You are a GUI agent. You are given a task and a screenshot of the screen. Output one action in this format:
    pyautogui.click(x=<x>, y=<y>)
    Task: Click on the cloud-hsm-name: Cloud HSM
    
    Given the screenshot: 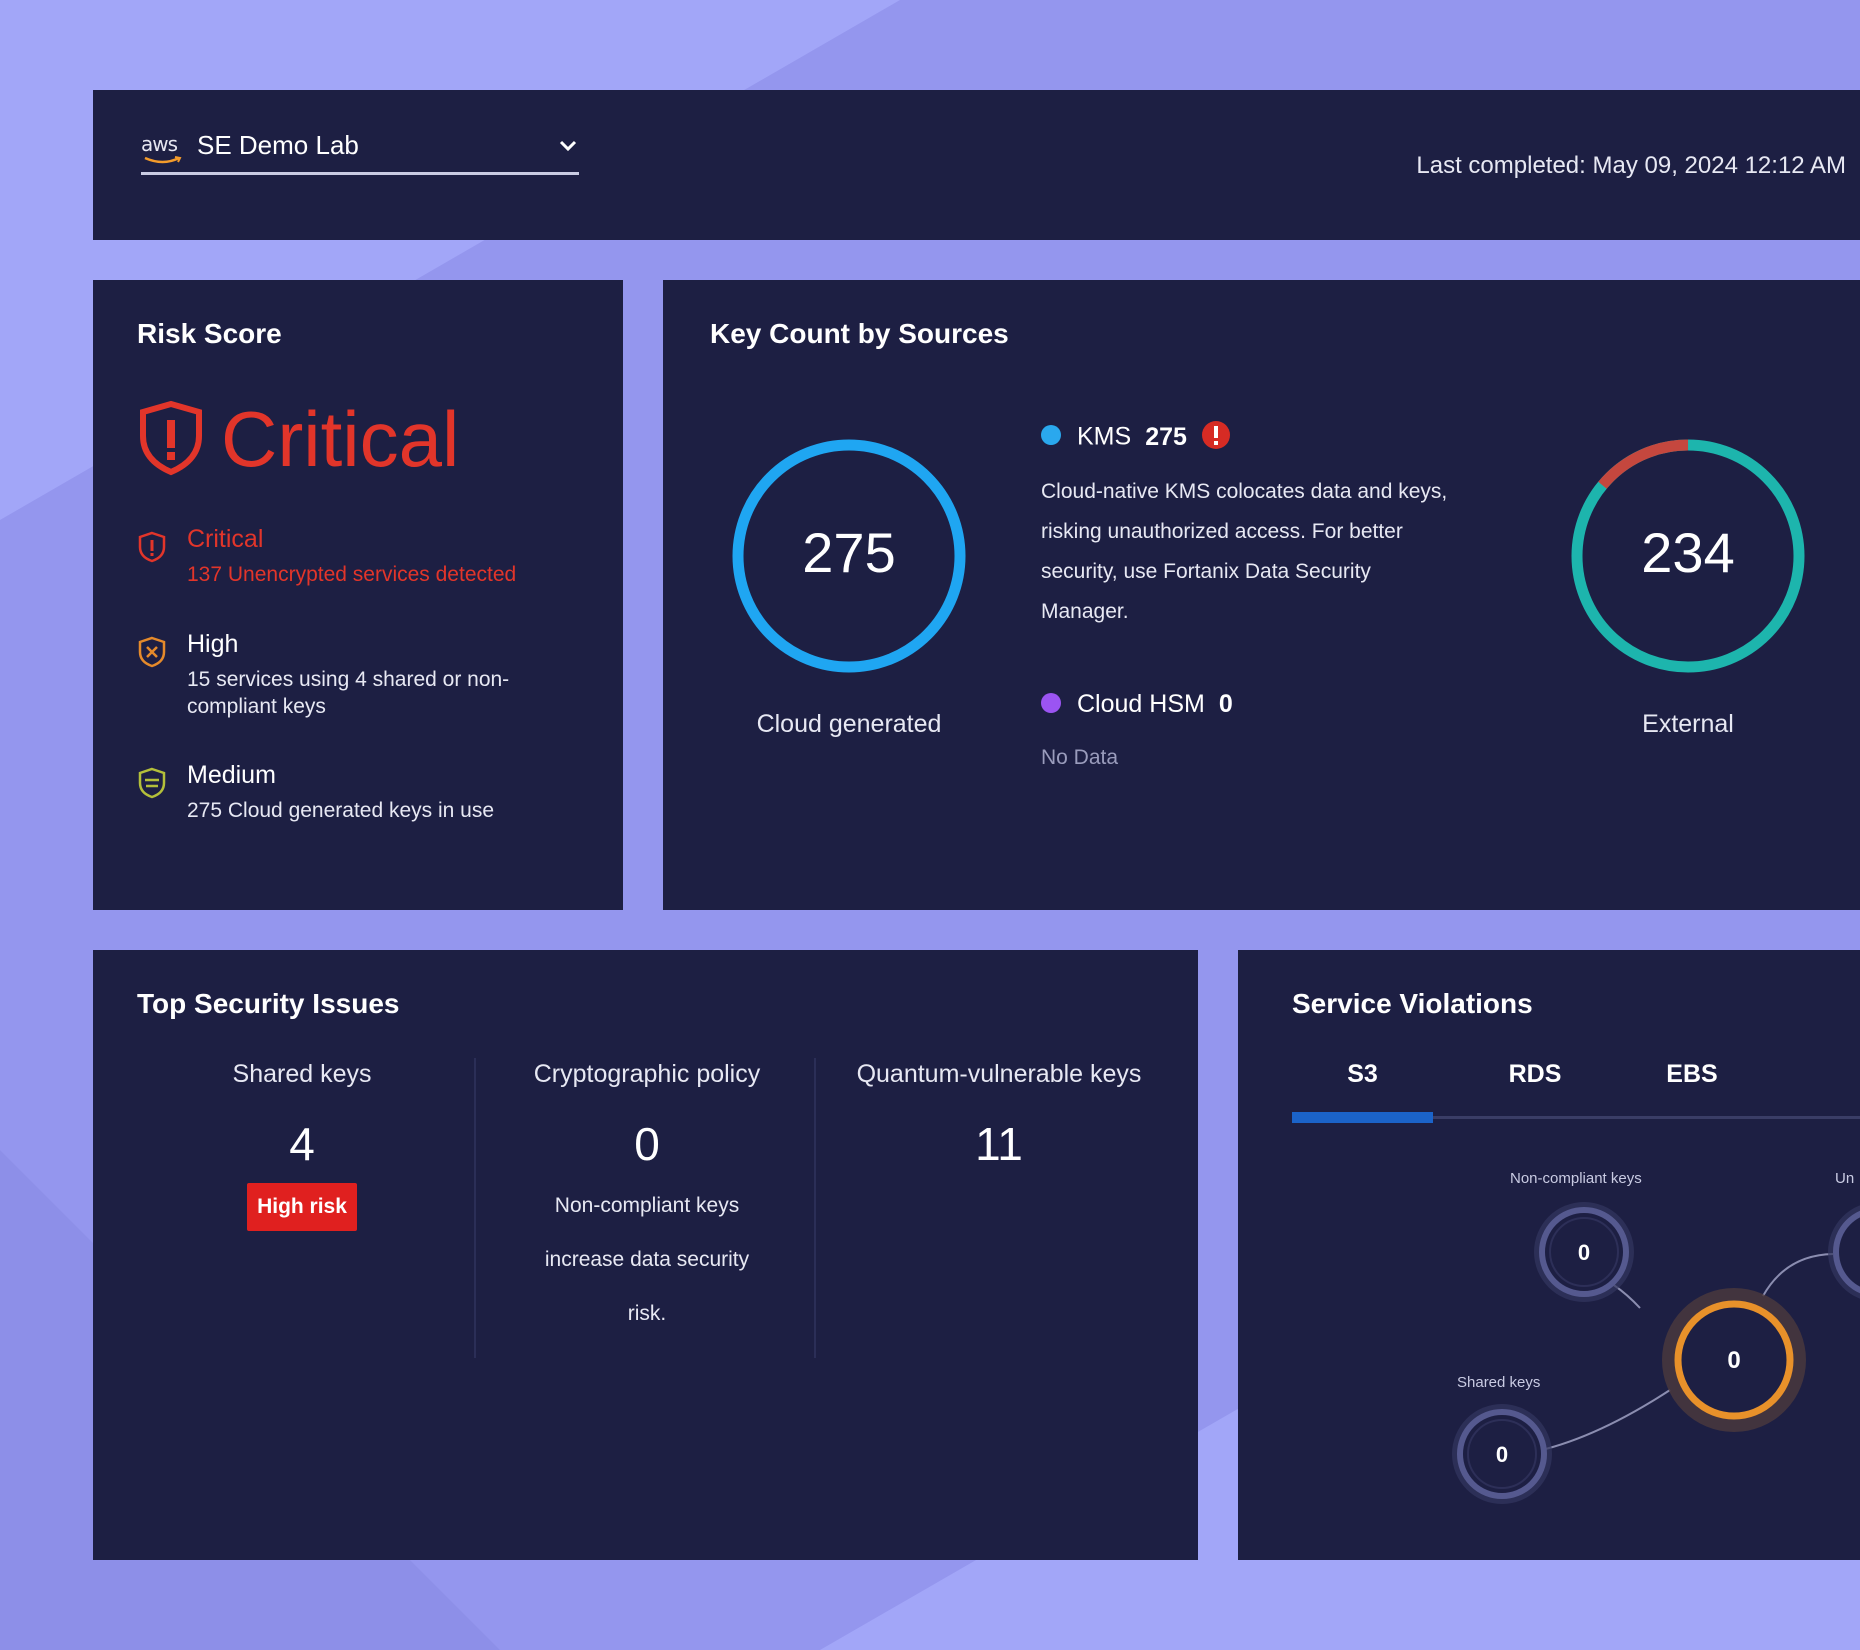 What is the action you would take?
    pyautogui.click(x=1141, y=704)
    